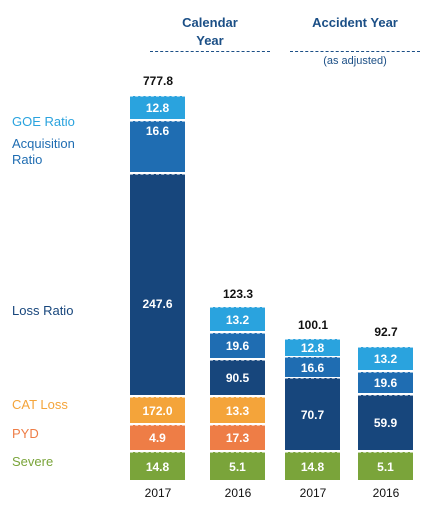  What do you see at coordinates (355, 61) in the screenshot?
I see `group-subtitle: (as adjusted)` at bounding box center [355, 61].